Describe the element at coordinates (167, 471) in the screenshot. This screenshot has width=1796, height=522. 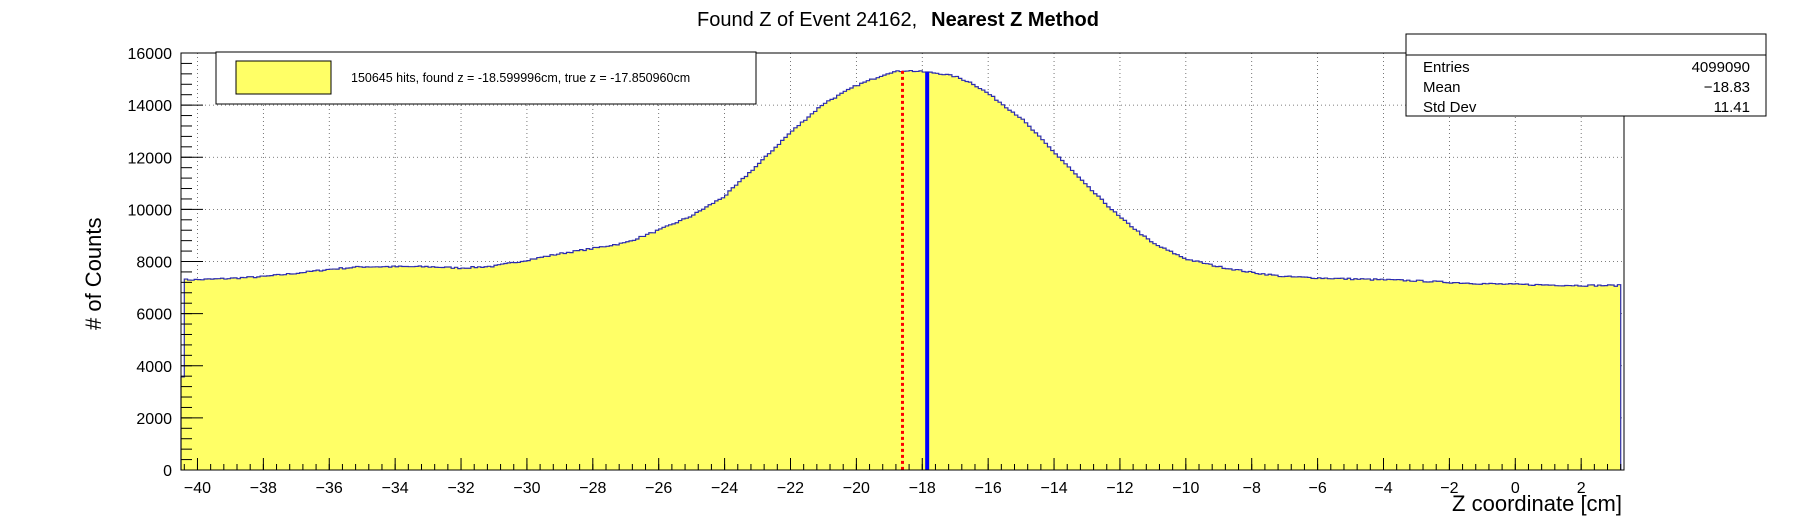
I see `y-tick-label: 0` at that location.